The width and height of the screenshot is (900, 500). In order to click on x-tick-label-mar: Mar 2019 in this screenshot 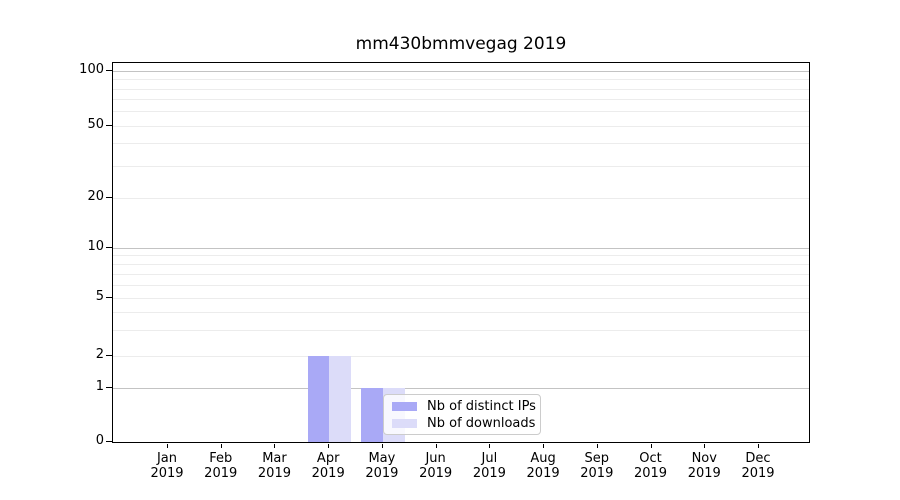, I will do `click(274, 466)`.